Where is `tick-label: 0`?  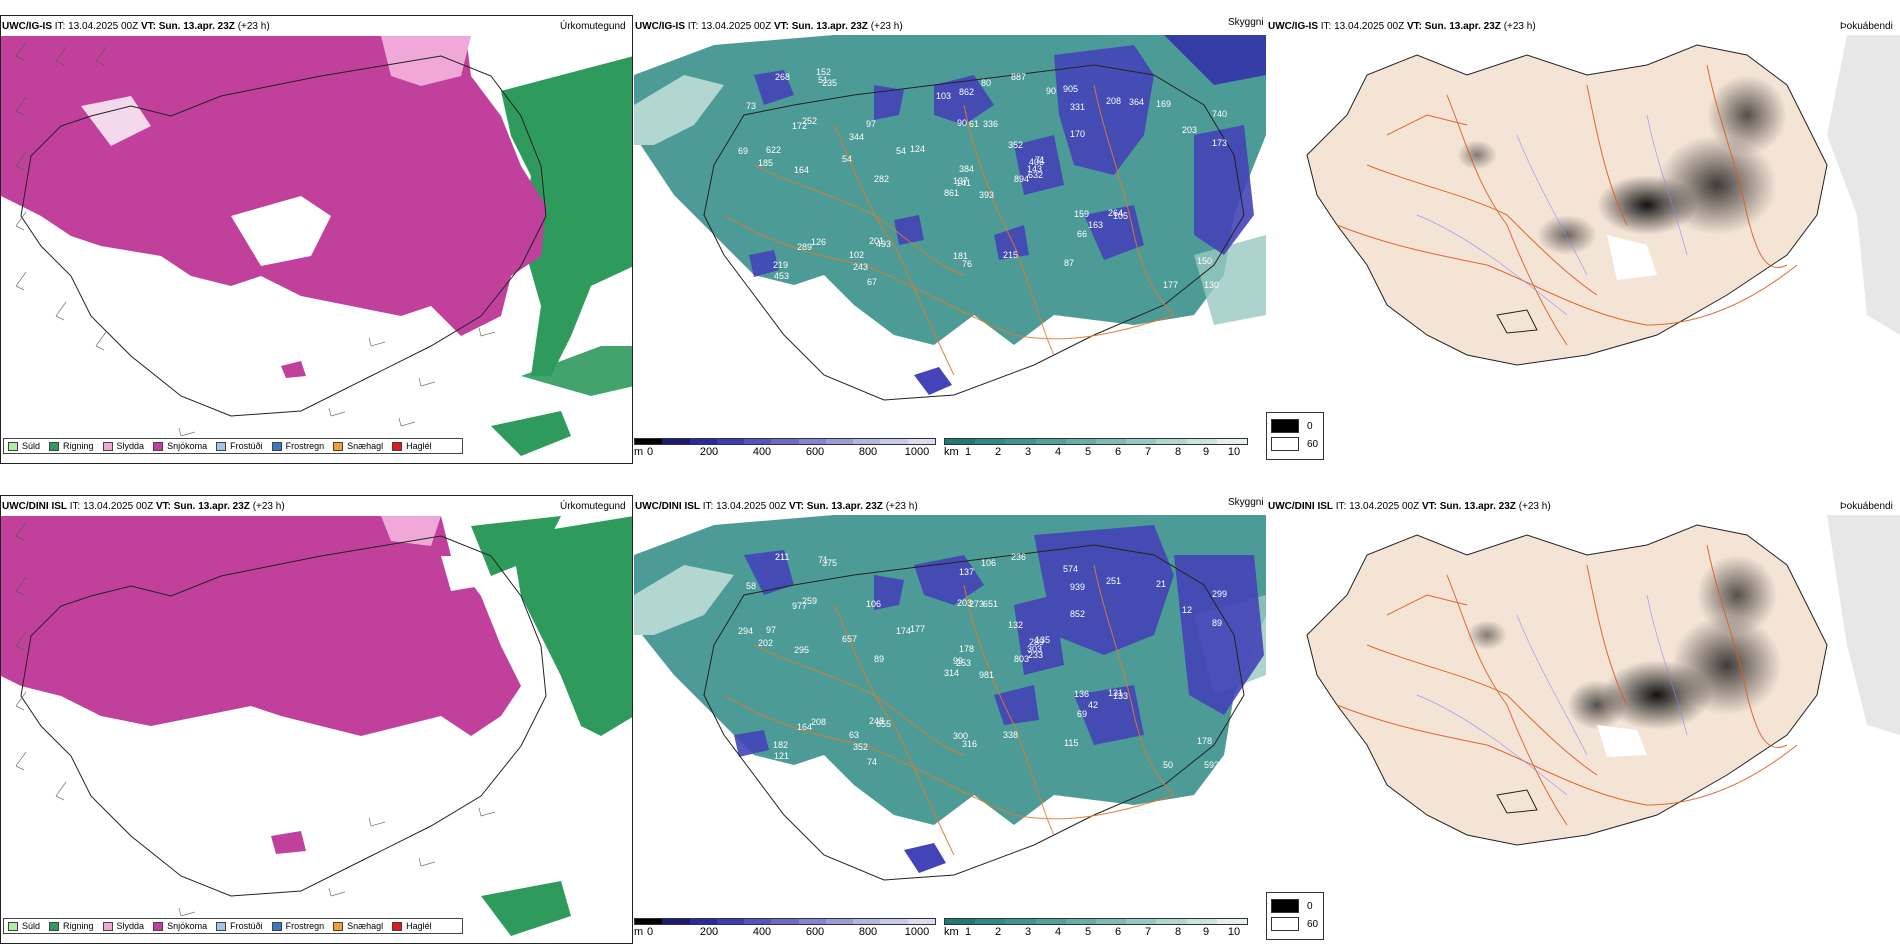
tick-label: 0 is located at coordinates (650, 932).